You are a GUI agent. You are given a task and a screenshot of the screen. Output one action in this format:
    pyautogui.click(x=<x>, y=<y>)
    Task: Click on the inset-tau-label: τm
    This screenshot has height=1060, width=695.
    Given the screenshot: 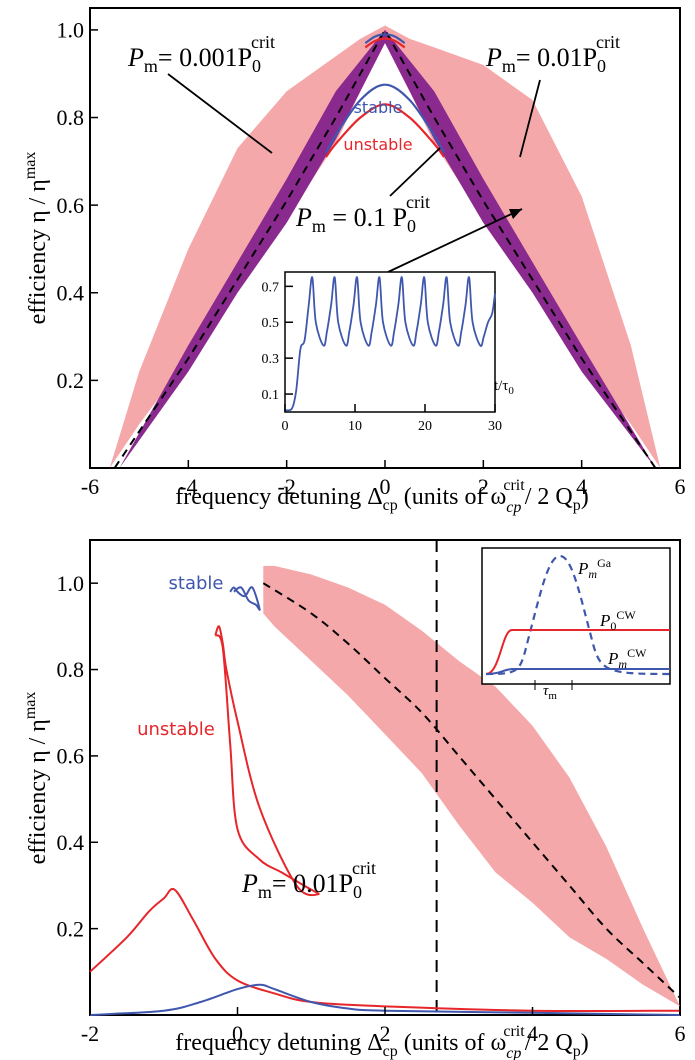 What is the action you would take?
    pyautogui.click(x=550, y=692)
    